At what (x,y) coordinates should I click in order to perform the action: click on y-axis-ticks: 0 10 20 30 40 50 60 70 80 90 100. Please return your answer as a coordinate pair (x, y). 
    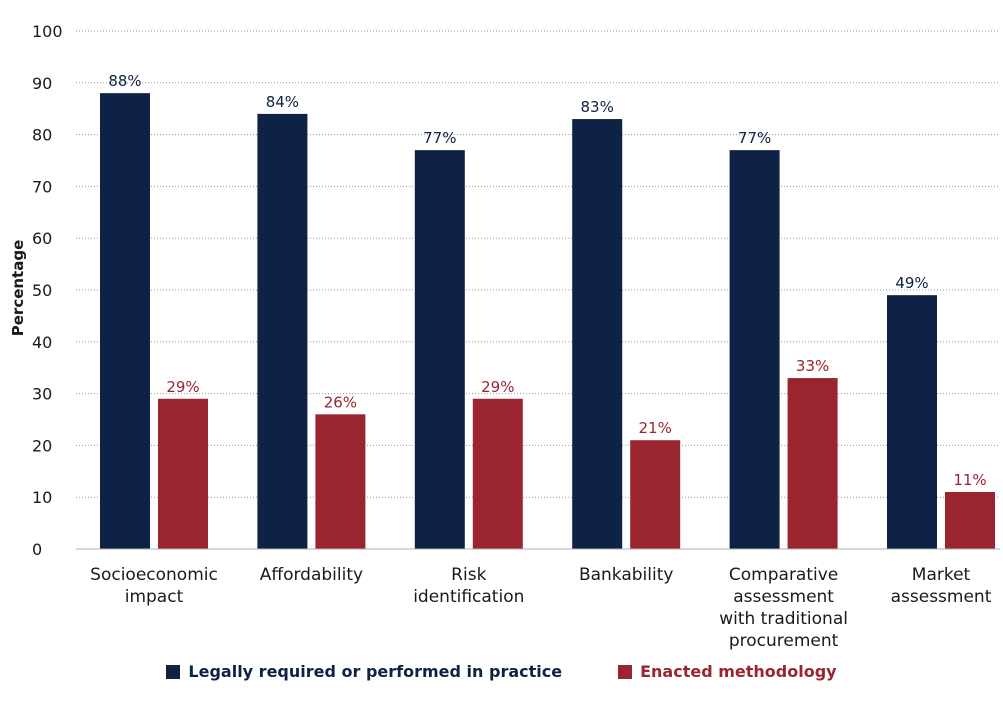
    Looking at the image, I should click on (47, 290).